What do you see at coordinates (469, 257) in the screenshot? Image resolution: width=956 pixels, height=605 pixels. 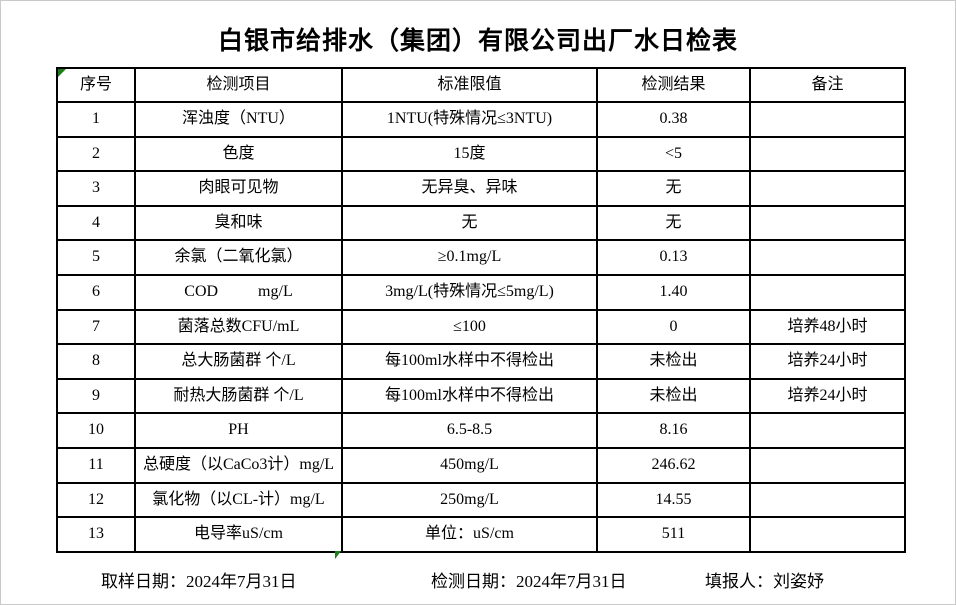 I see `cell-standard: ≥0.1mg/L` at bounding box center [469, 257].